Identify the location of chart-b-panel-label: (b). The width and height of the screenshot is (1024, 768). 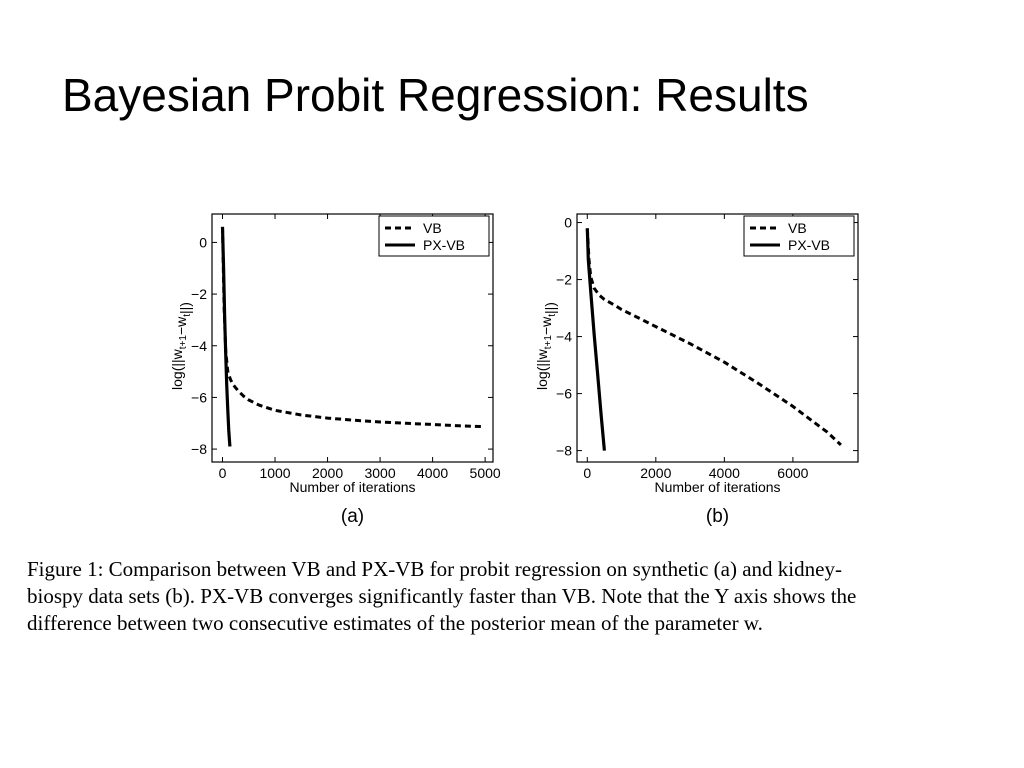
(717, 516).